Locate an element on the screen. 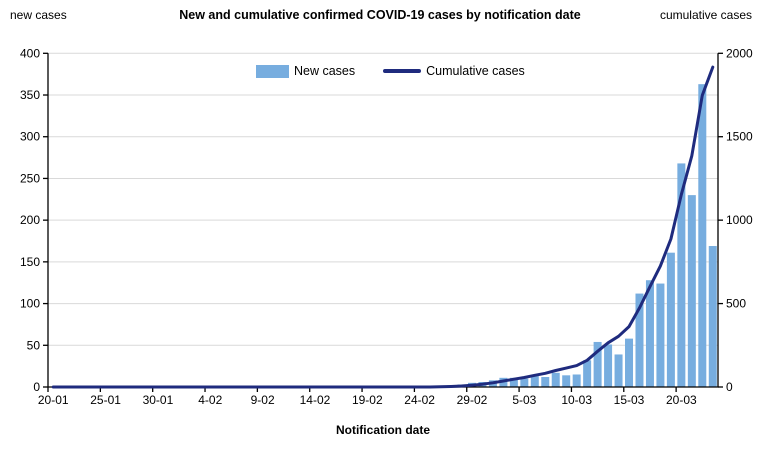 This screenshot has width=760, height=452. left-axis-tick-label: 0 is located at coordinates (36, 387).